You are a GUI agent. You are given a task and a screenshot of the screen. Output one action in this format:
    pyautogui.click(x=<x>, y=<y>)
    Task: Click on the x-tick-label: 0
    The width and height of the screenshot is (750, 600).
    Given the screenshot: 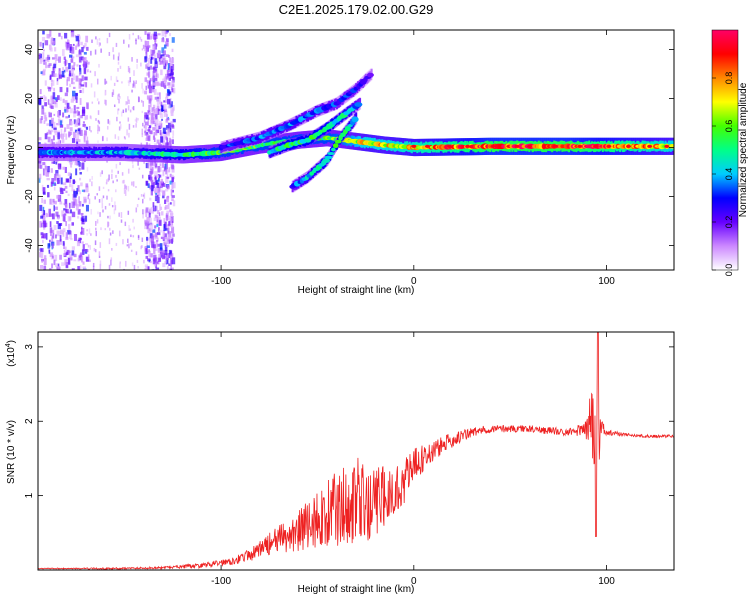 What is the action you would take?
    pyautogui.click(x=414, y=281)
    